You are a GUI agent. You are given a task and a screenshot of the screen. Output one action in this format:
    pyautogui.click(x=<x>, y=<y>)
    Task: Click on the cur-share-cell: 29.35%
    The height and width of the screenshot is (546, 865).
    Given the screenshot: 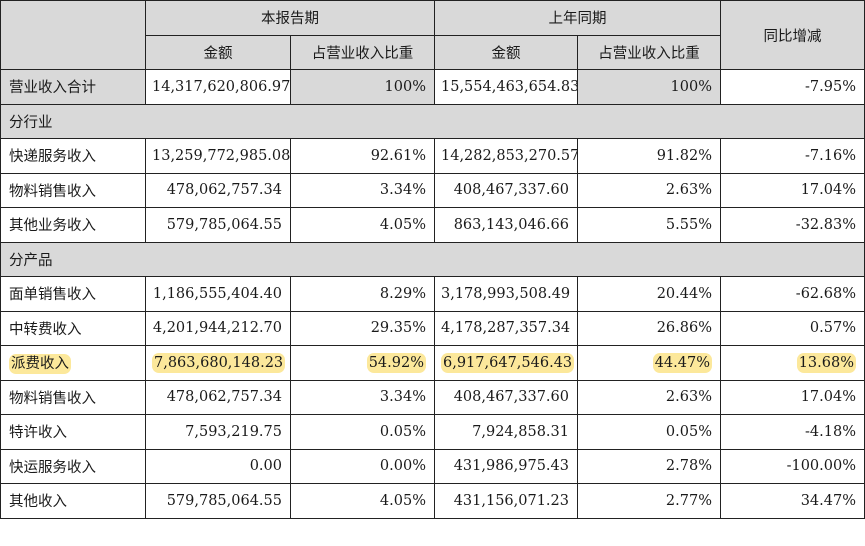 What is the action you would take?
    pyautogui.click(x=362, y=328)
    